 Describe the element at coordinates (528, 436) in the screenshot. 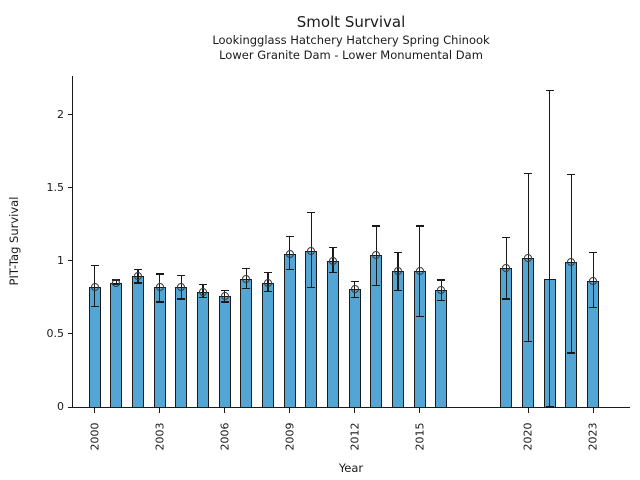

I see `x-tick-label-2020: 2020` at that location.